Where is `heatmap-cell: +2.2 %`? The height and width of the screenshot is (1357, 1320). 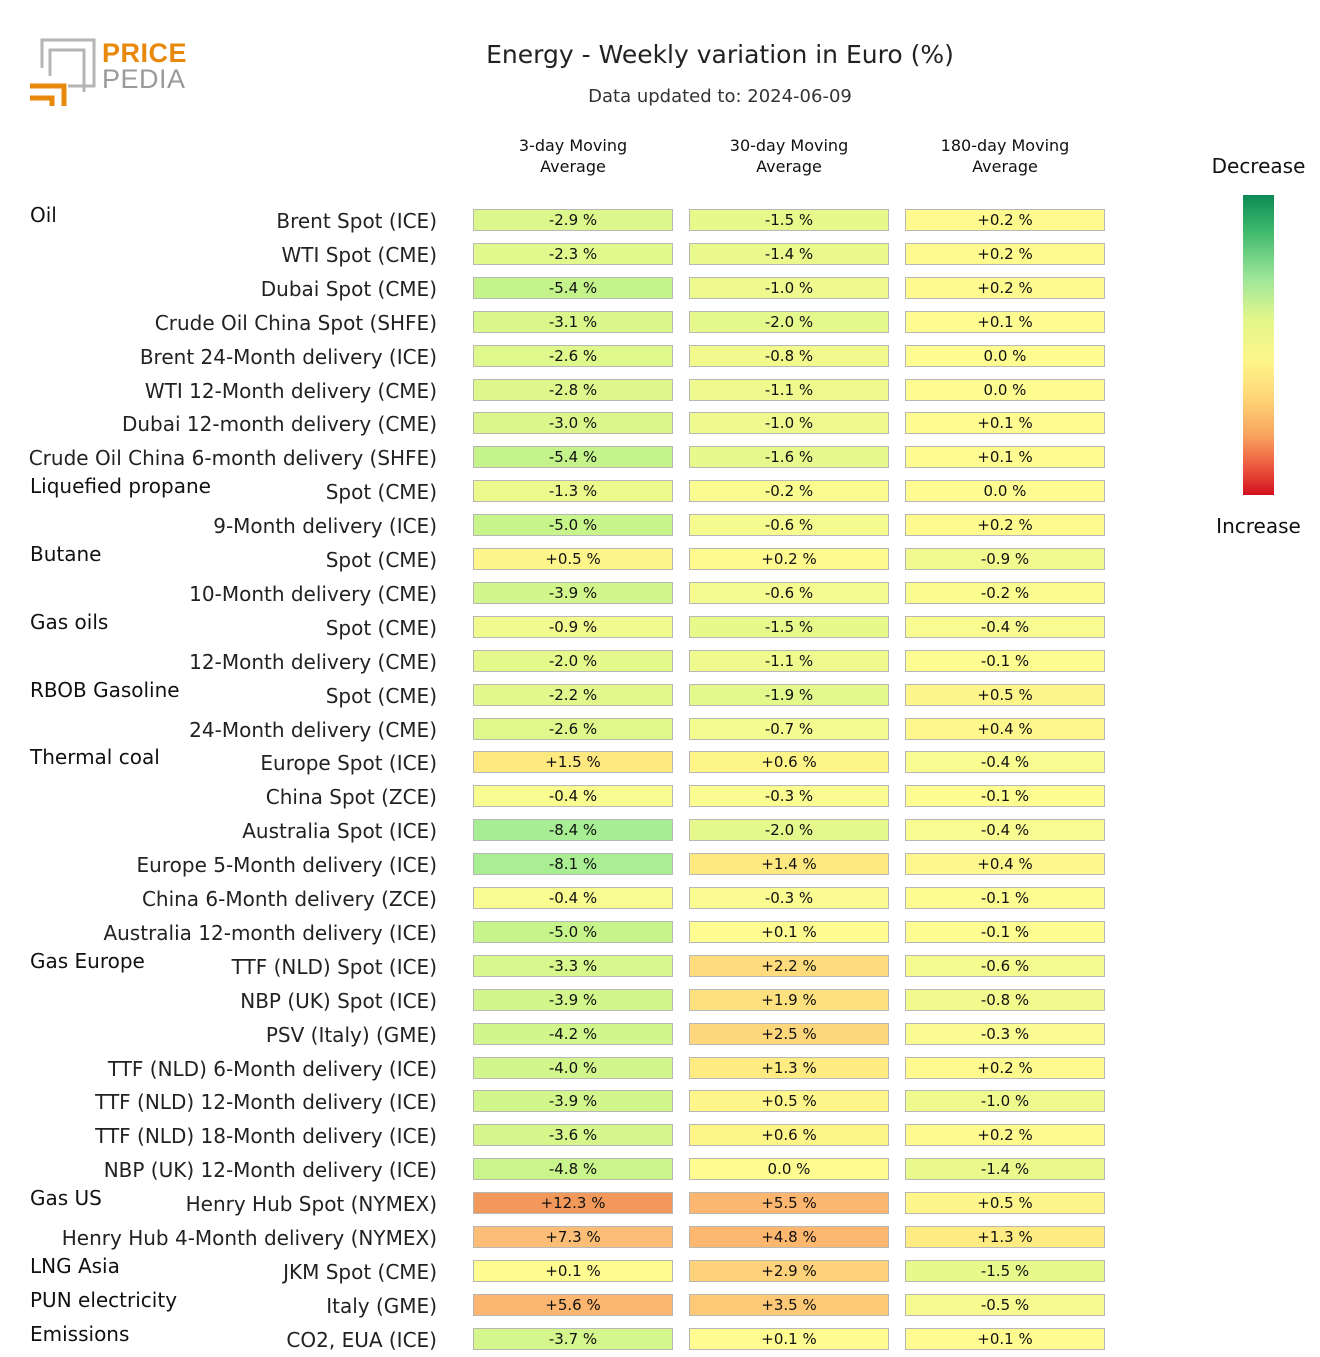
heatmap-cell: +2.2 % is located at coordinates (789, 965).